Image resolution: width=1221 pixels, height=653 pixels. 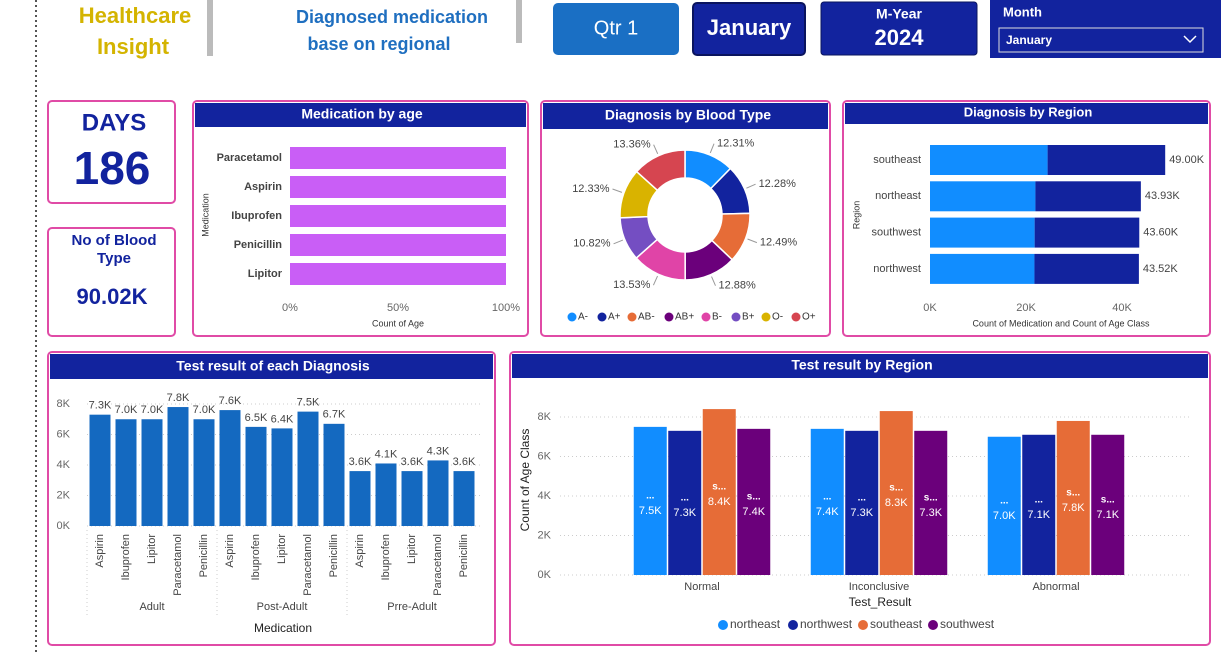 What do you see at coordinates (879, 587) in the screenshot?
I see `x-tick-label: Inconclusive` at bounding box center [879, 587].